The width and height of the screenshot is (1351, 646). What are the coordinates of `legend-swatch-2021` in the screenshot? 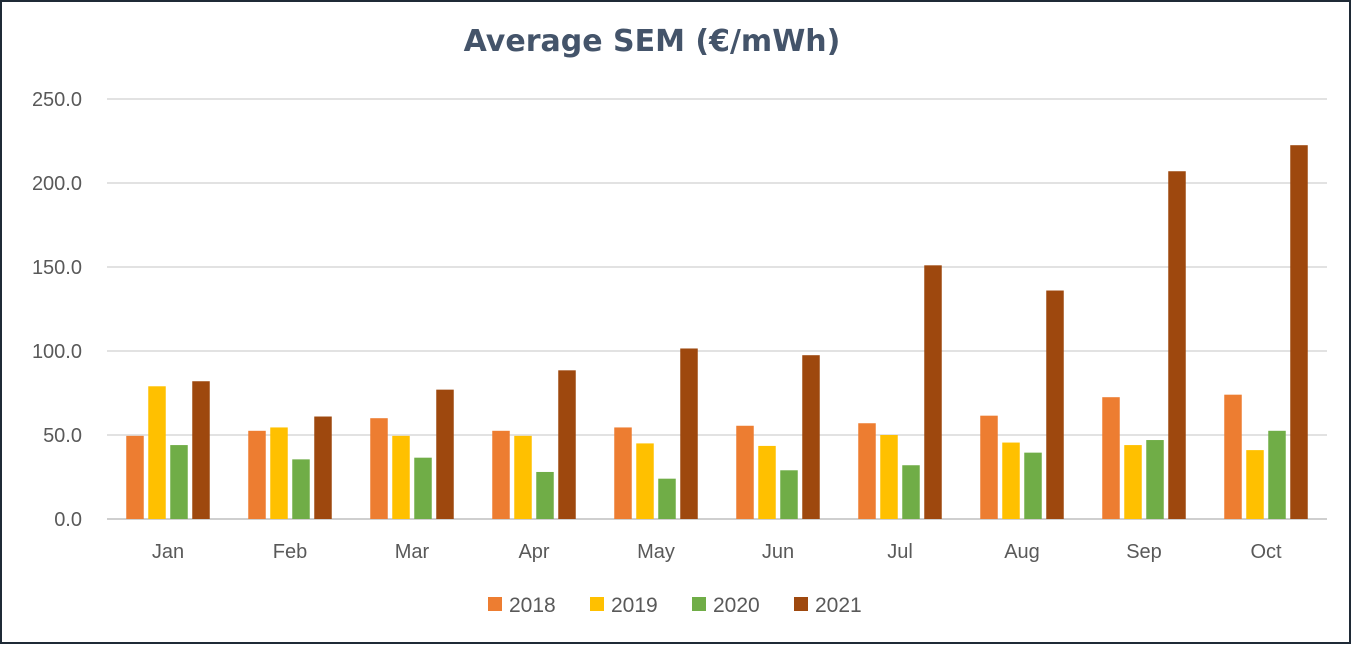 It's located at (801, 604).